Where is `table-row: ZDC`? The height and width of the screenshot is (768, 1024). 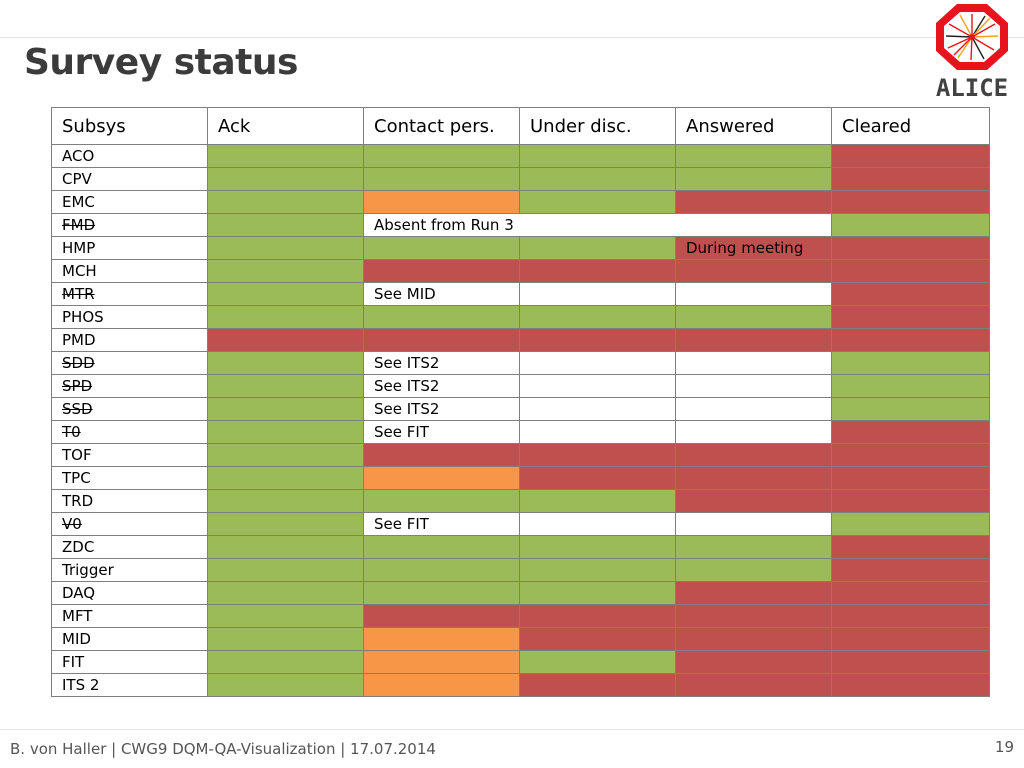 table-row: ZDC is located at coordinates (520, 547).